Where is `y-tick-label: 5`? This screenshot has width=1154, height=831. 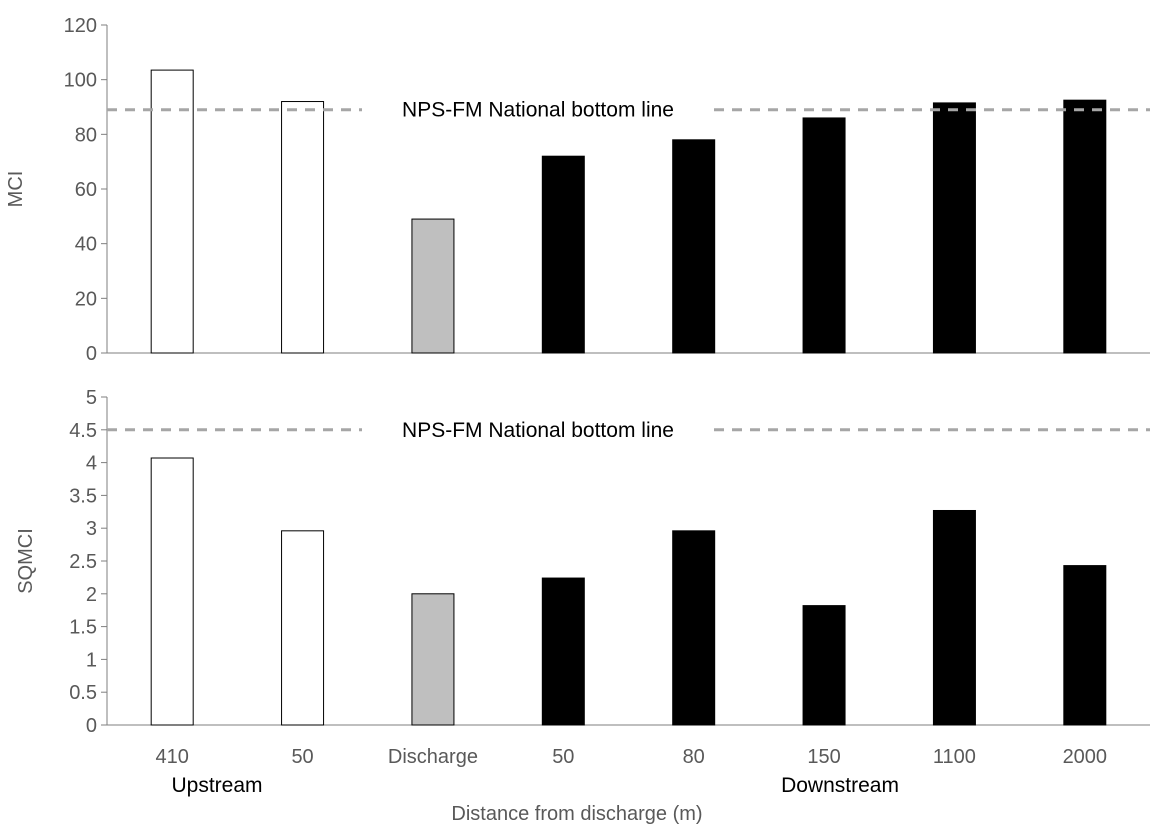 y-tick-label: 5 is located at coordinates (91, 398).